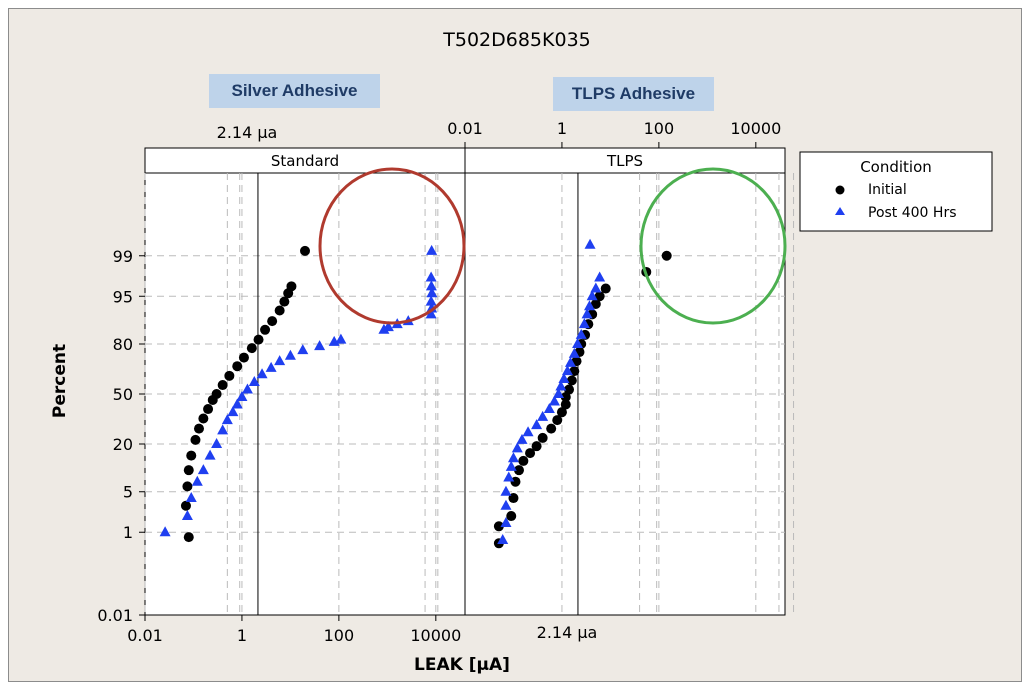  Describe the element at coordinates (462, 665) in the screenshot. I see `x-axis-label: LEAK [μA]` at that location.